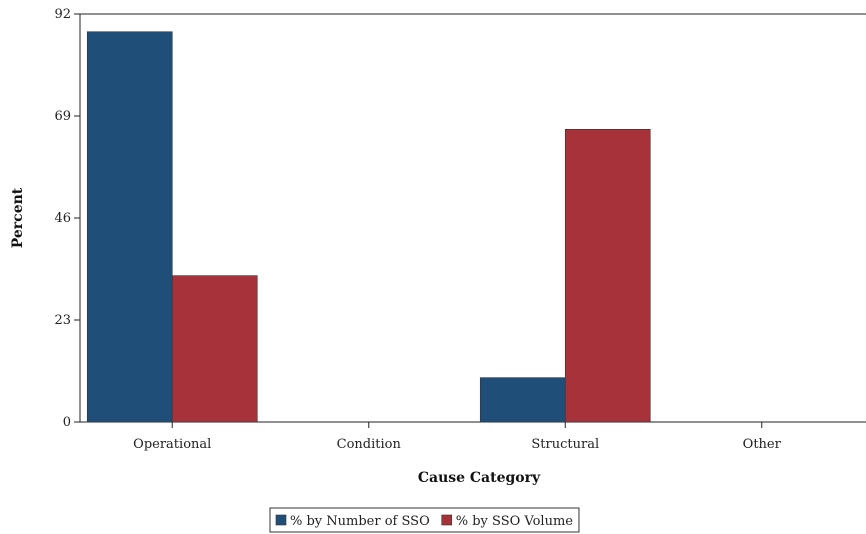 This screenshot has height=534, width=866. What do you see at coordinates (214, 349) in the screenshot?
I see `bar-operational-volume` at bounding box center [214, 349].